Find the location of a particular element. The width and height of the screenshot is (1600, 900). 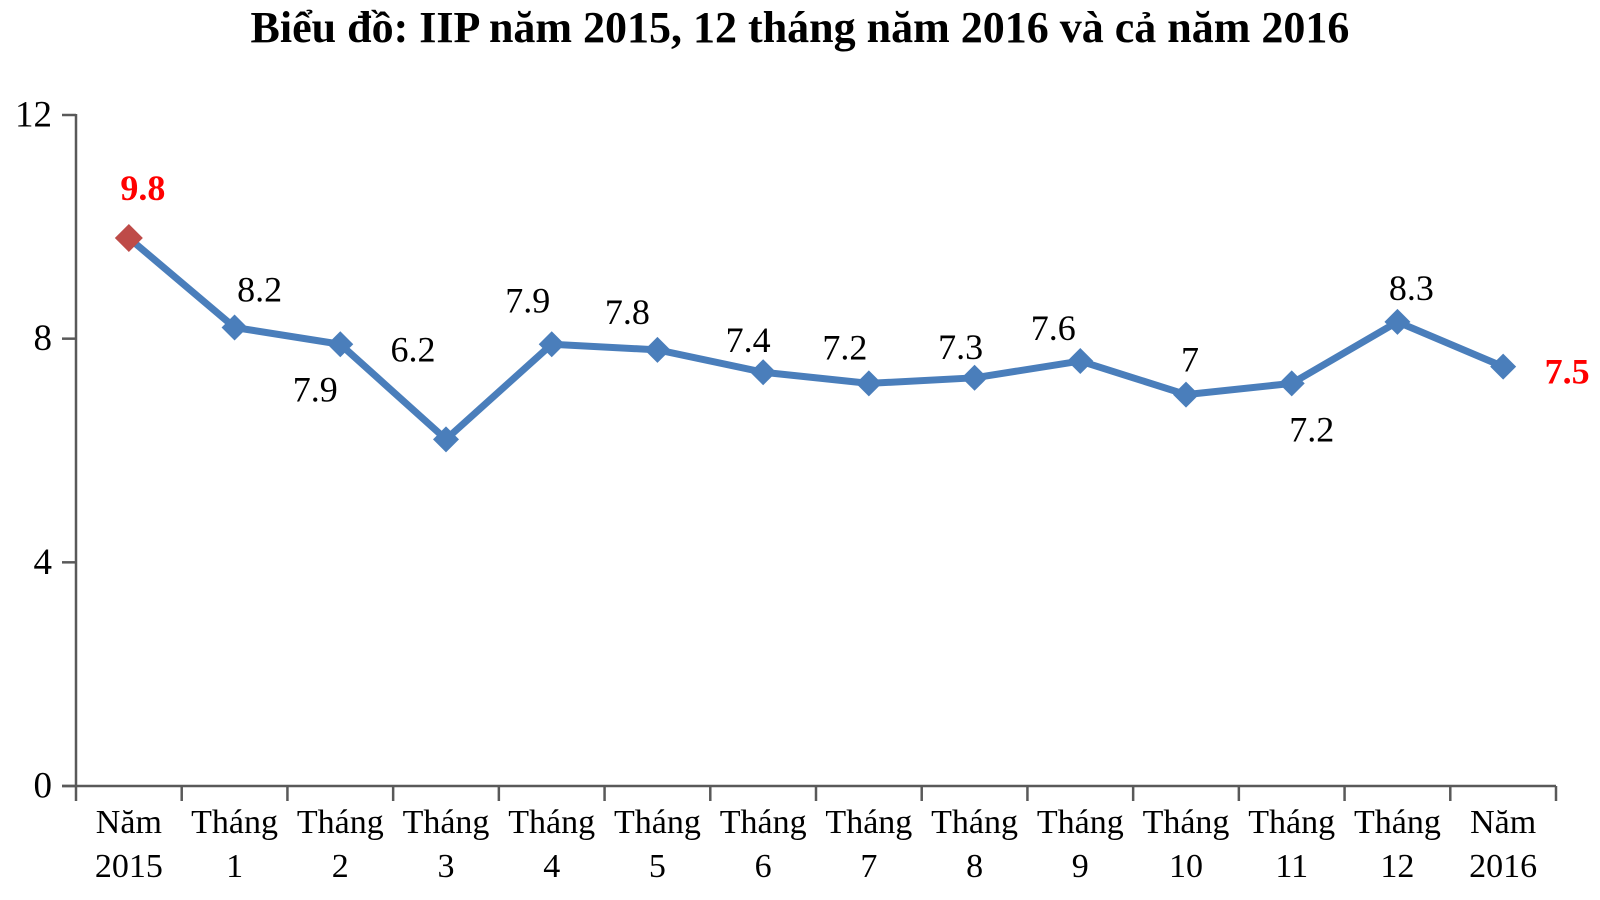

data-label: 7.8 is located at coordinates (627, 312).